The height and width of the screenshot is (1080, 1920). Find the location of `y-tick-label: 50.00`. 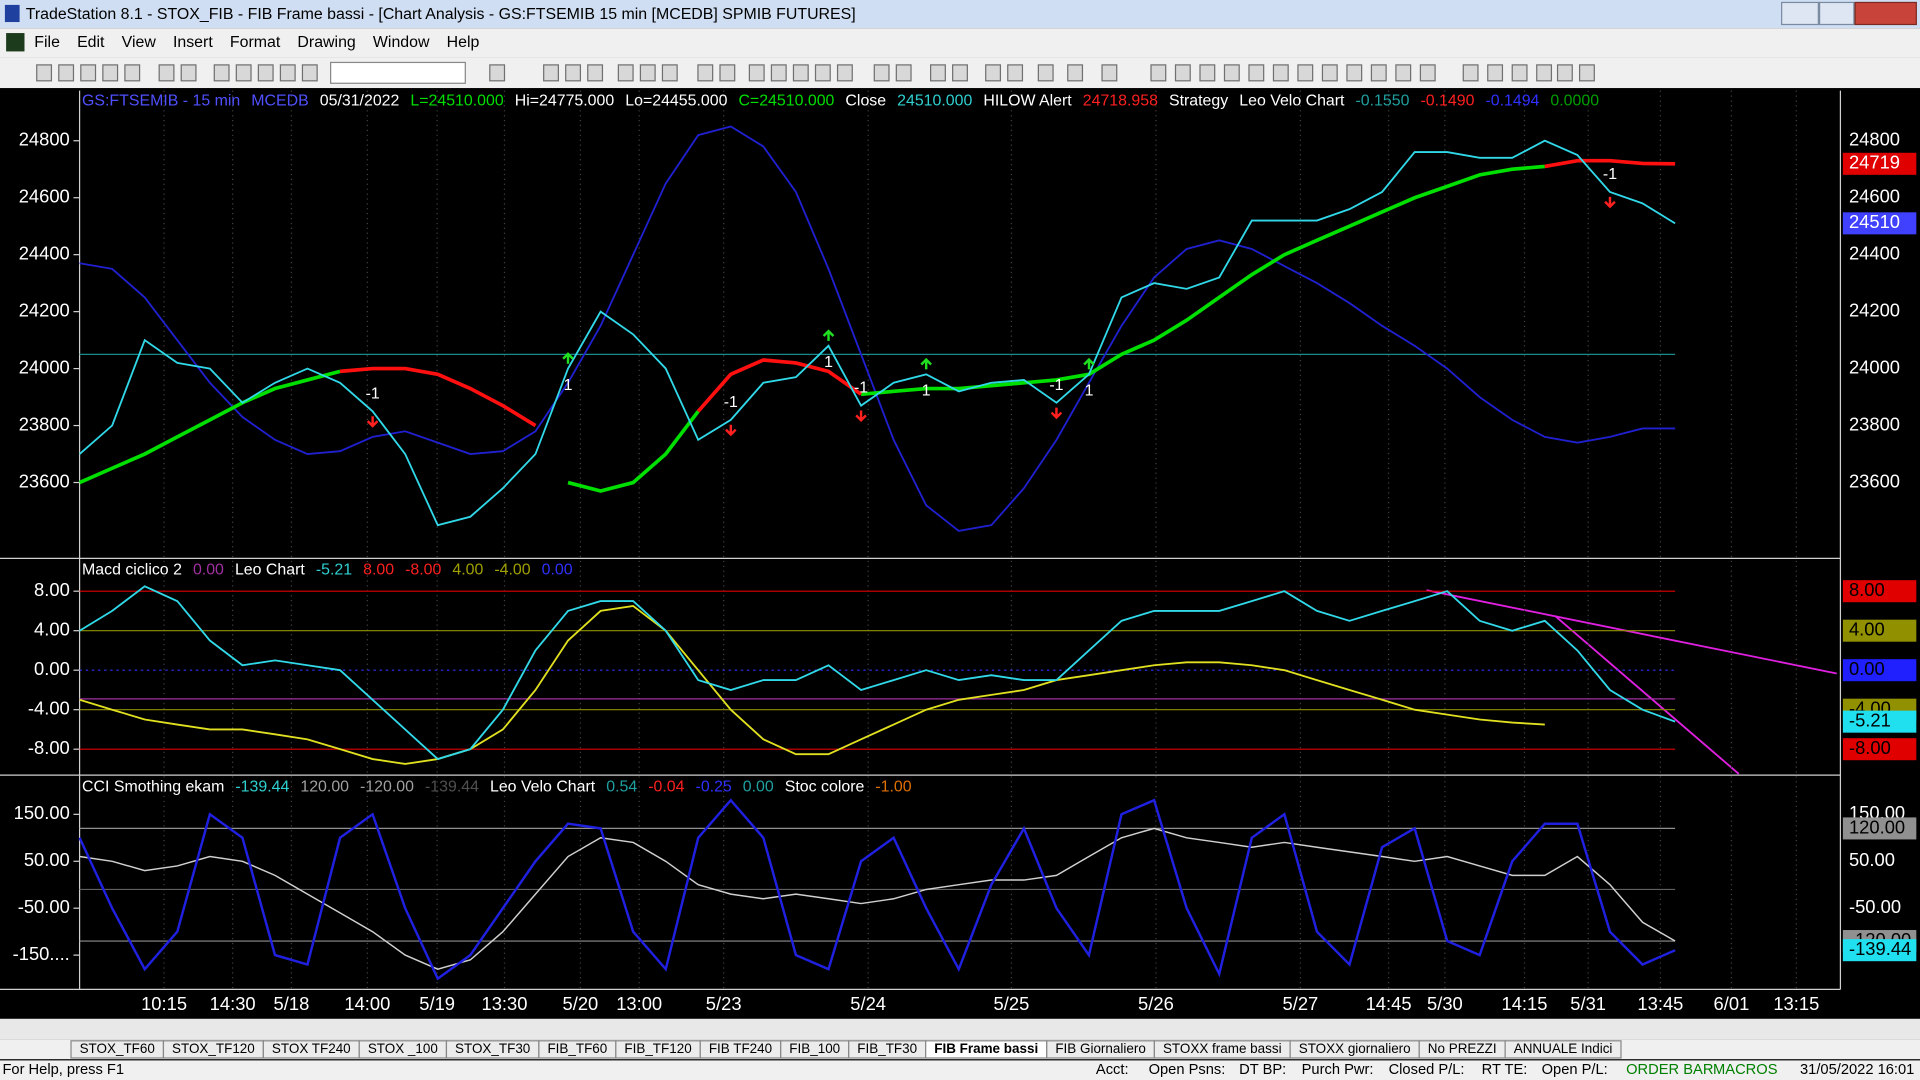

y-tick-label: 50.00 is located at coordinates (47, 859).